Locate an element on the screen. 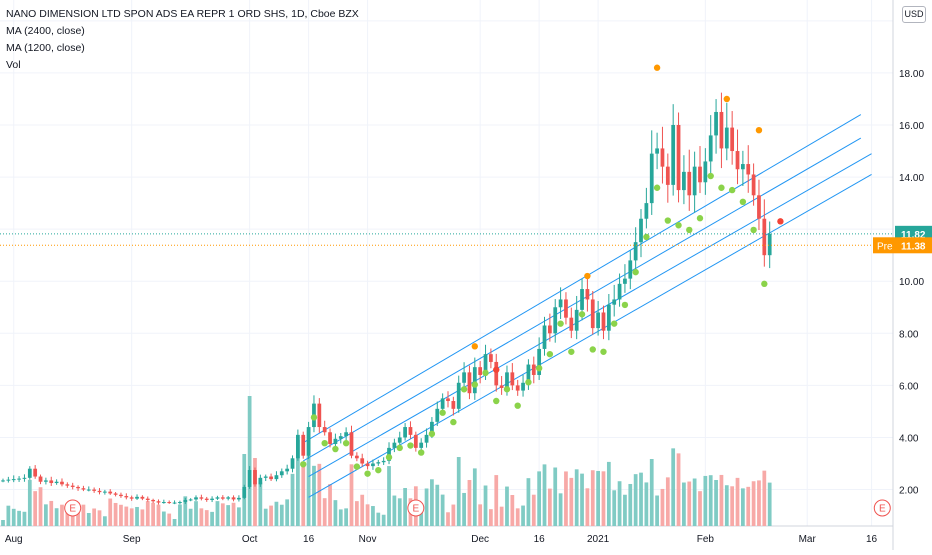 Image resolution: width=932 pixels, height=555 pixels. pre-market-tag is located at coordinates (902, 245).